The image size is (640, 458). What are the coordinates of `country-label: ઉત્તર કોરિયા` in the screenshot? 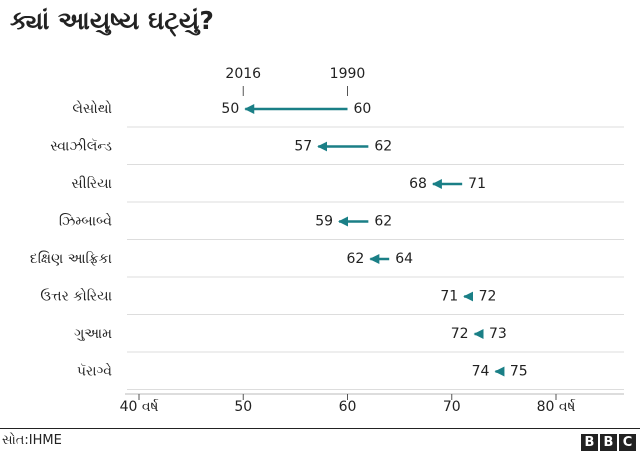 It's located at (76, 296).